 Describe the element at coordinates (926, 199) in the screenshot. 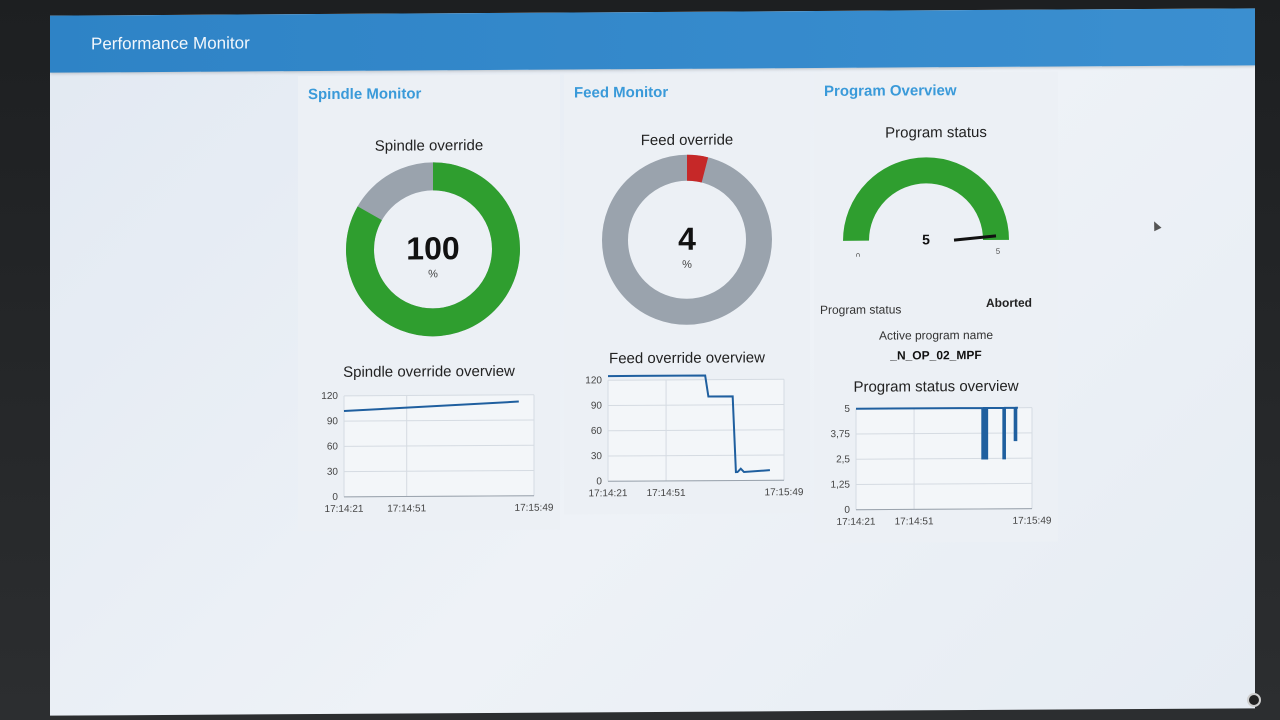

I see `program-gauge-arc` at that location.